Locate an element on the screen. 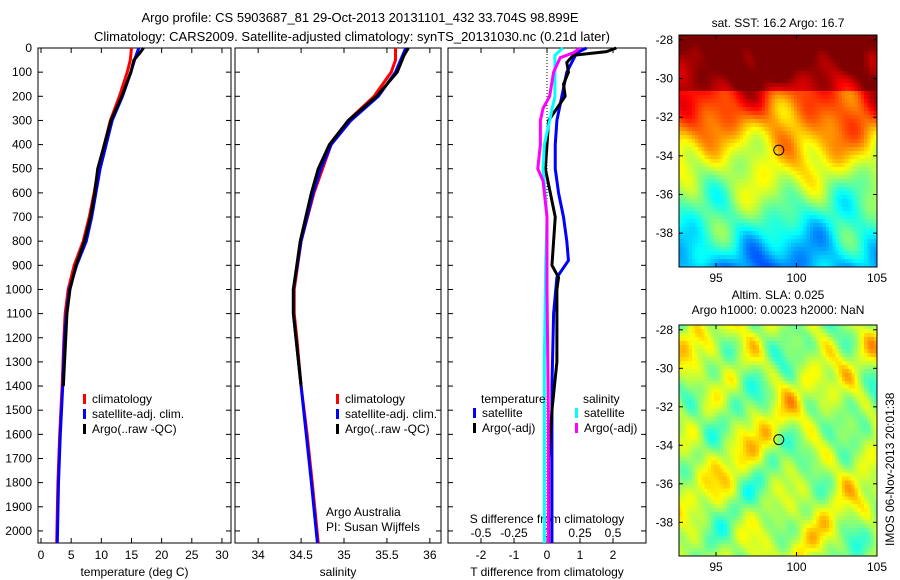 Image resolution: width=900 pixels, height=580 pixels. y-tick-label: 1700 is located at coordinates (18, 458).